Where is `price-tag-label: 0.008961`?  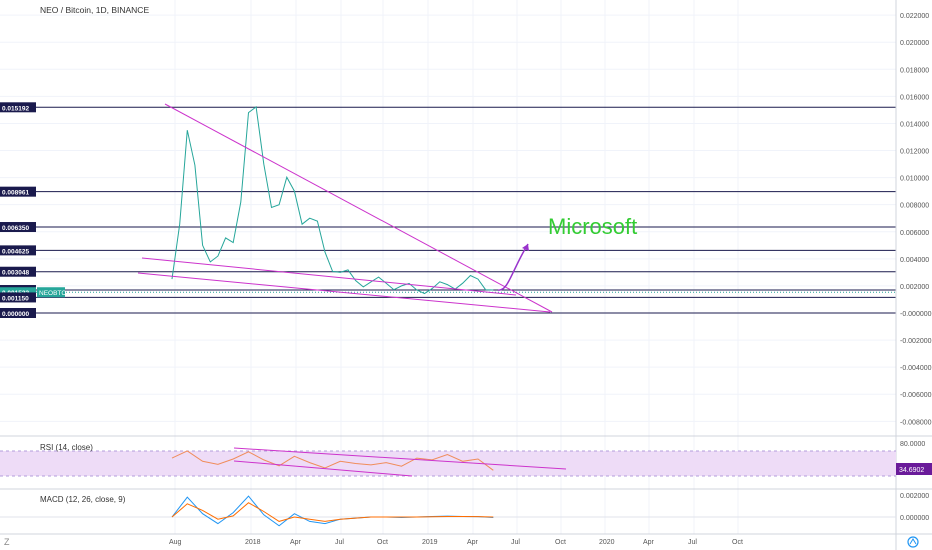
price-tag-label: 0.008961 is located at coordinates (15, 193).